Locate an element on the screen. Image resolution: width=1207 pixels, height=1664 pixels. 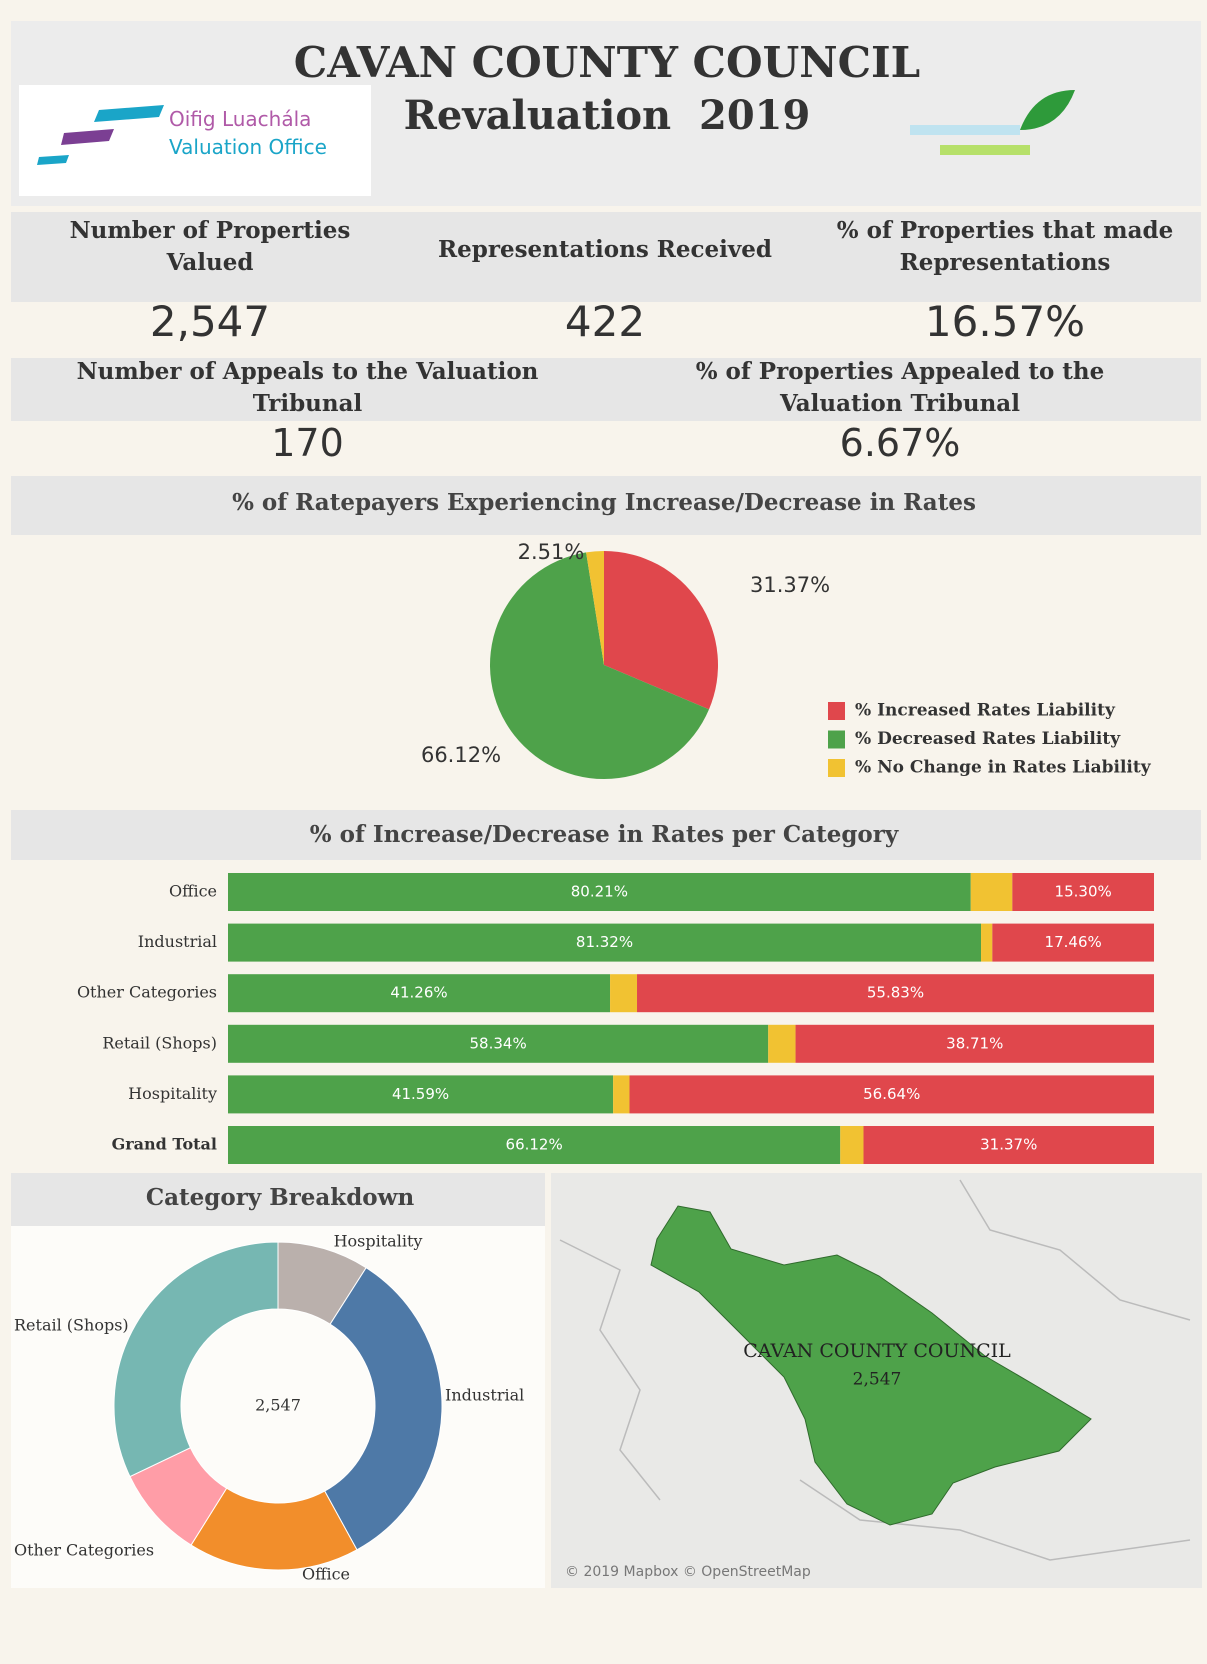
data-label: 58.34% is located at coordinates (498, 1043).